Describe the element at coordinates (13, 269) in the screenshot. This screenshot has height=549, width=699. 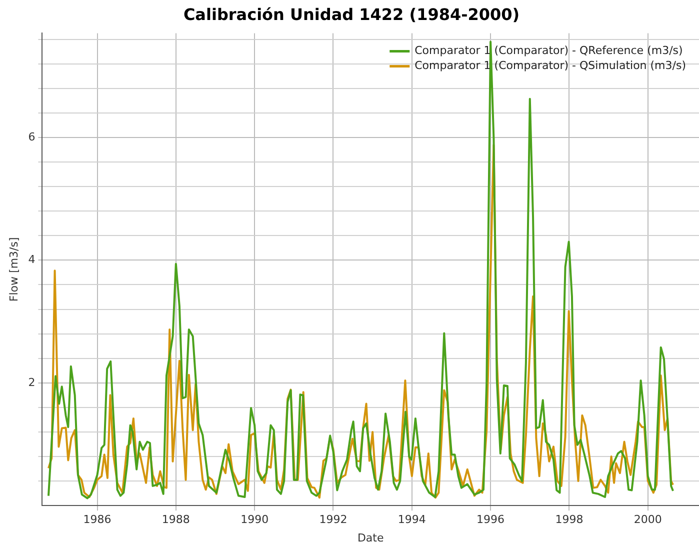
I see `y-axis-title: Flow [m3/s]` at that location.